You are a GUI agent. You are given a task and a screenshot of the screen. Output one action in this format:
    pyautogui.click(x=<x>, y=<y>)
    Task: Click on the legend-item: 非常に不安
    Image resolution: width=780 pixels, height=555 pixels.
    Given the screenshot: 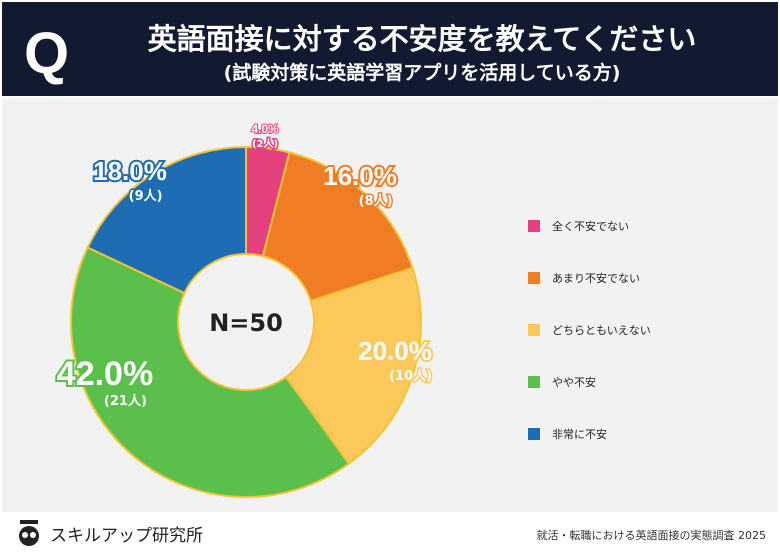 What is the action you would take?
    pyautogui.click(x=589, y=434)
    